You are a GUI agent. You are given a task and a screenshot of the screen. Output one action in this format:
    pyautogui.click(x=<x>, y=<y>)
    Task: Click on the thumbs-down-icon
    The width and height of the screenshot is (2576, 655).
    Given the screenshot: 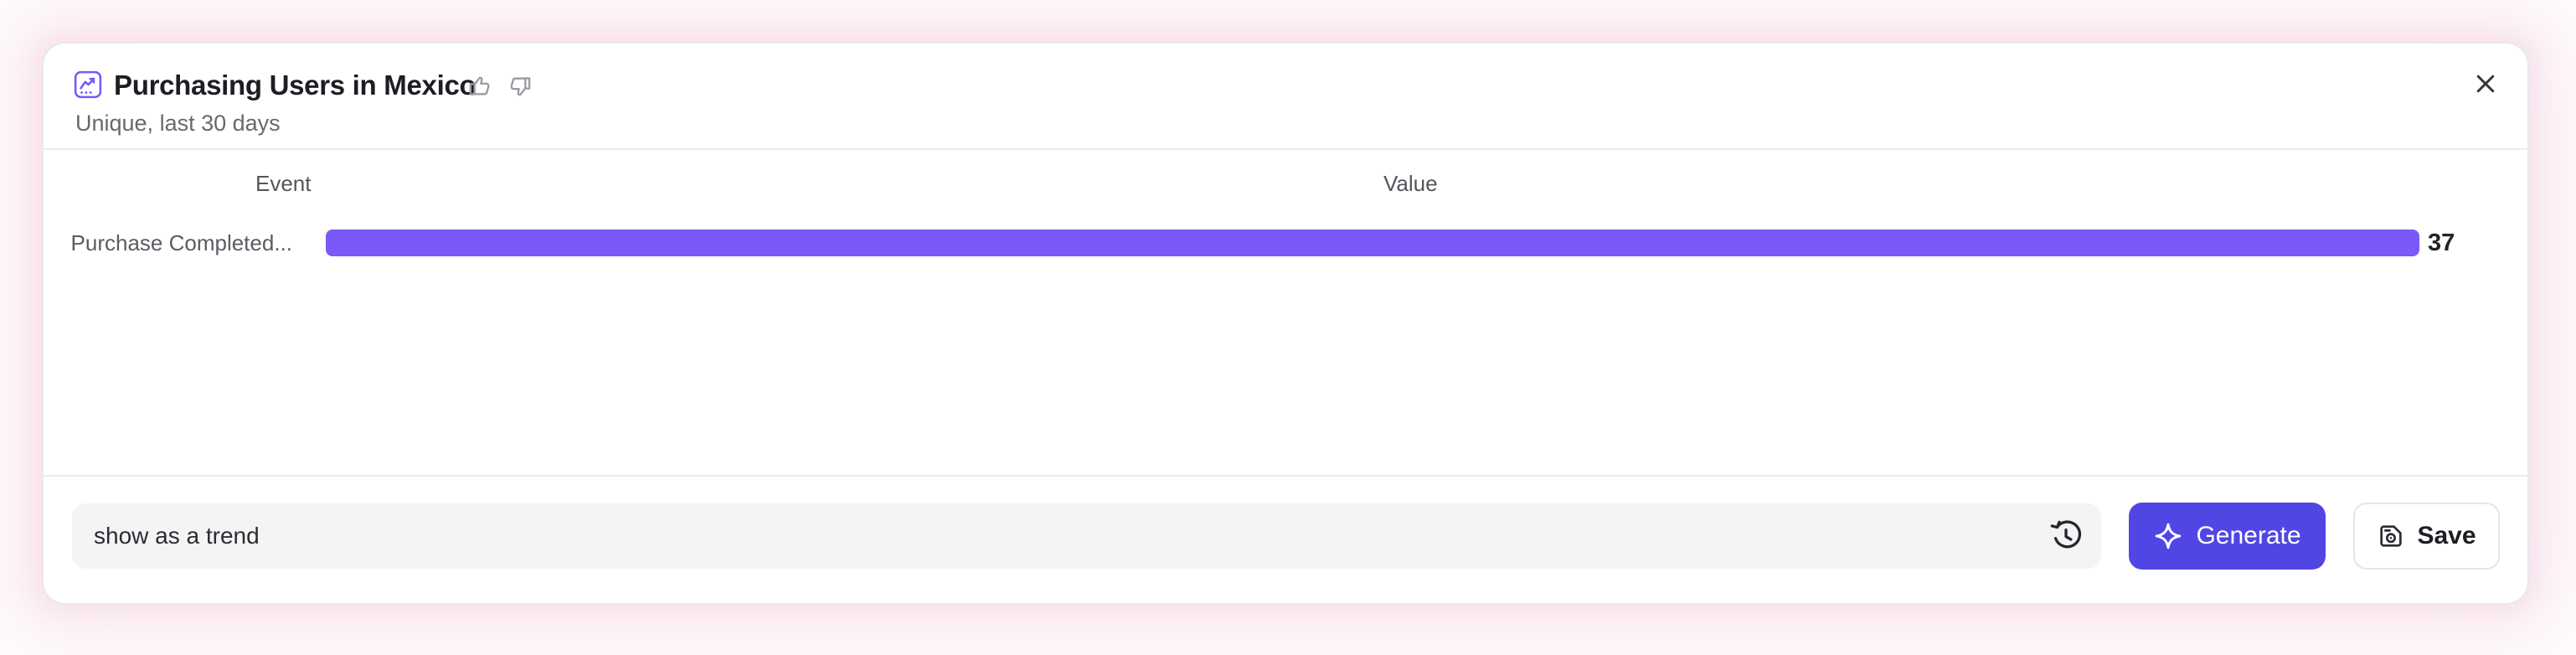 What is the action you would take?
    pyautogui.click(x=521, y=86)
    